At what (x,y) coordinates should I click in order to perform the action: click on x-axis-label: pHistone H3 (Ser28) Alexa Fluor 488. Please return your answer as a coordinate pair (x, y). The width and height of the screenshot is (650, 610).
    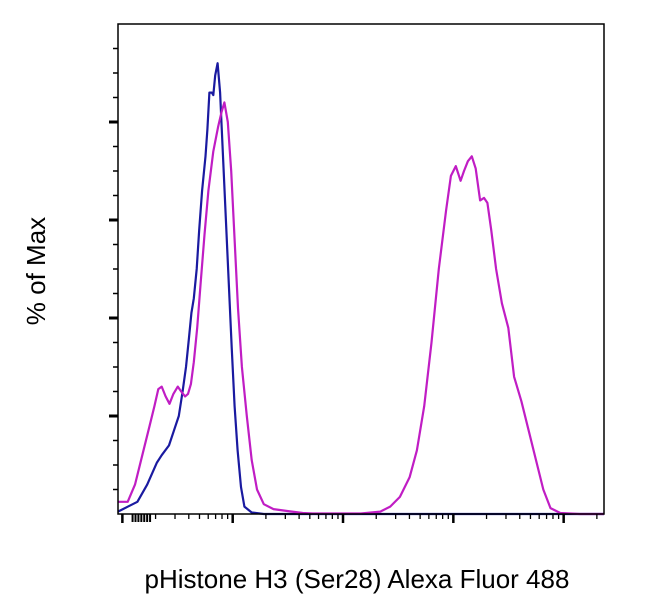
    Looking at the image, I should click on (357, 579).